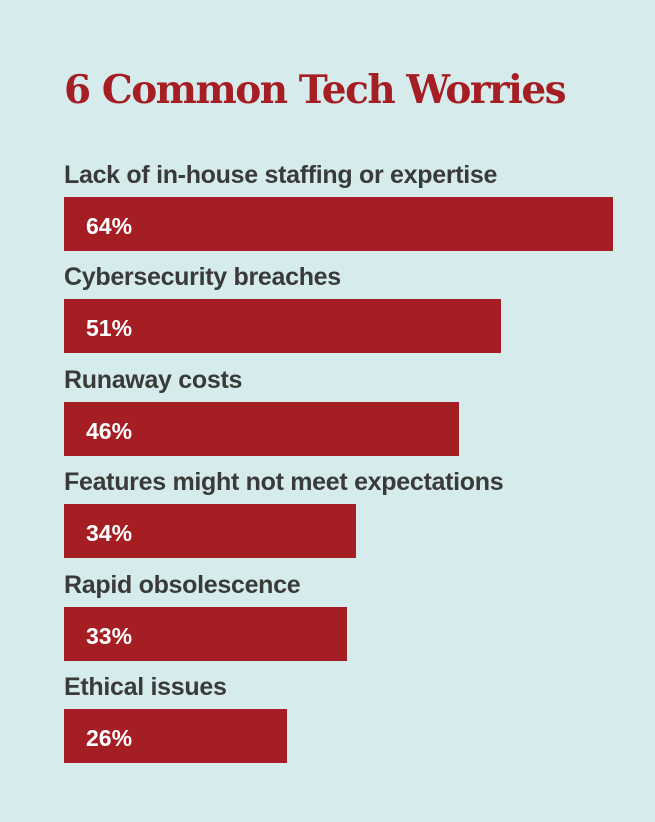  Describe the element at coordinates (109, 328) in the screenshot. I see `value-label: 51%` at that location.